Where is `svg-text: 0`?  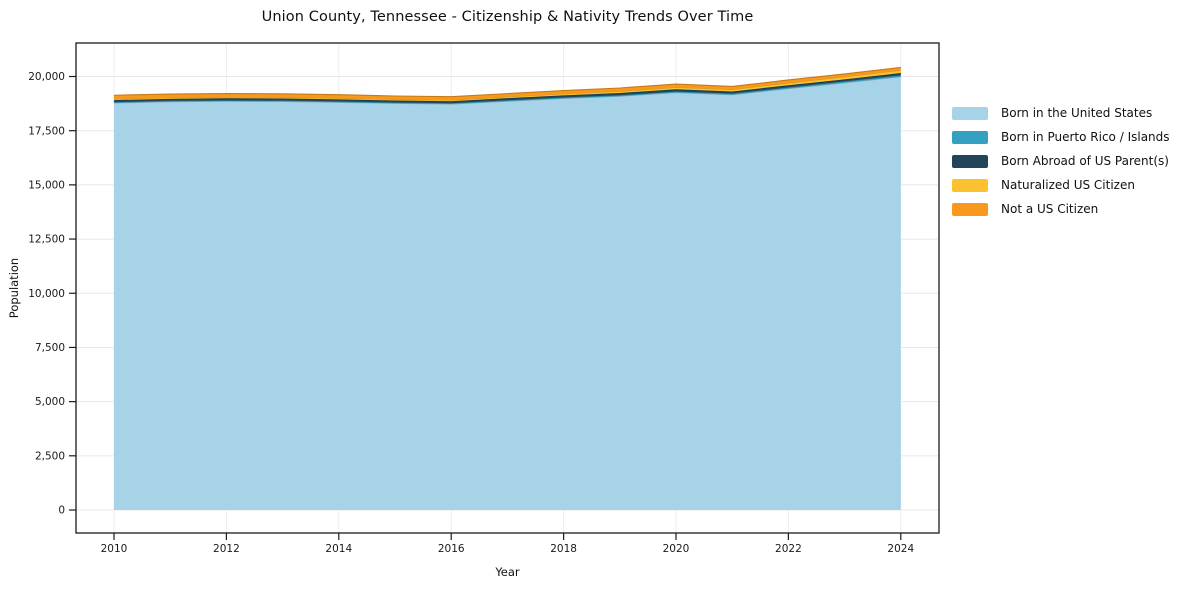
svg-text: 0 is located at coordinates (61, 511).